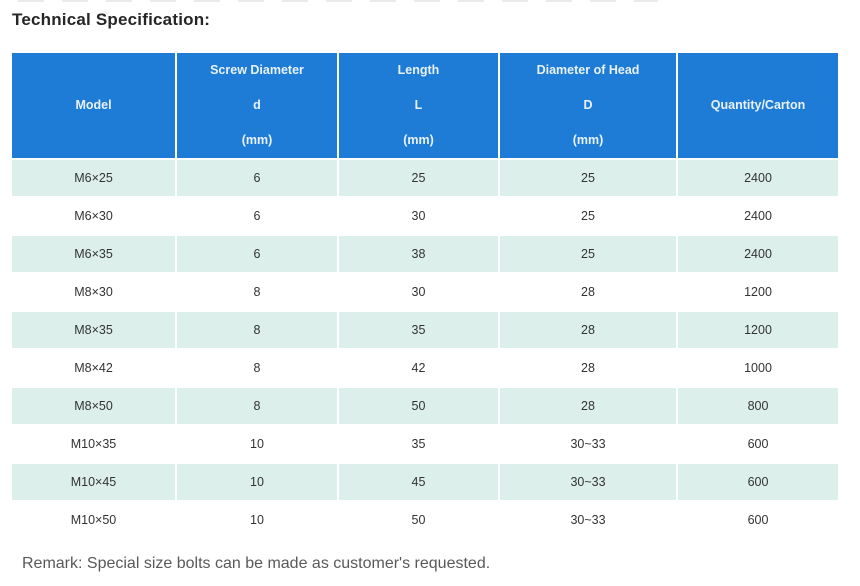 The width and height of the screenshot is (860, 586). Describe the element at coordinates (588, 70) in the screenshot. I see `header-line: Diameter of Head` at that location.